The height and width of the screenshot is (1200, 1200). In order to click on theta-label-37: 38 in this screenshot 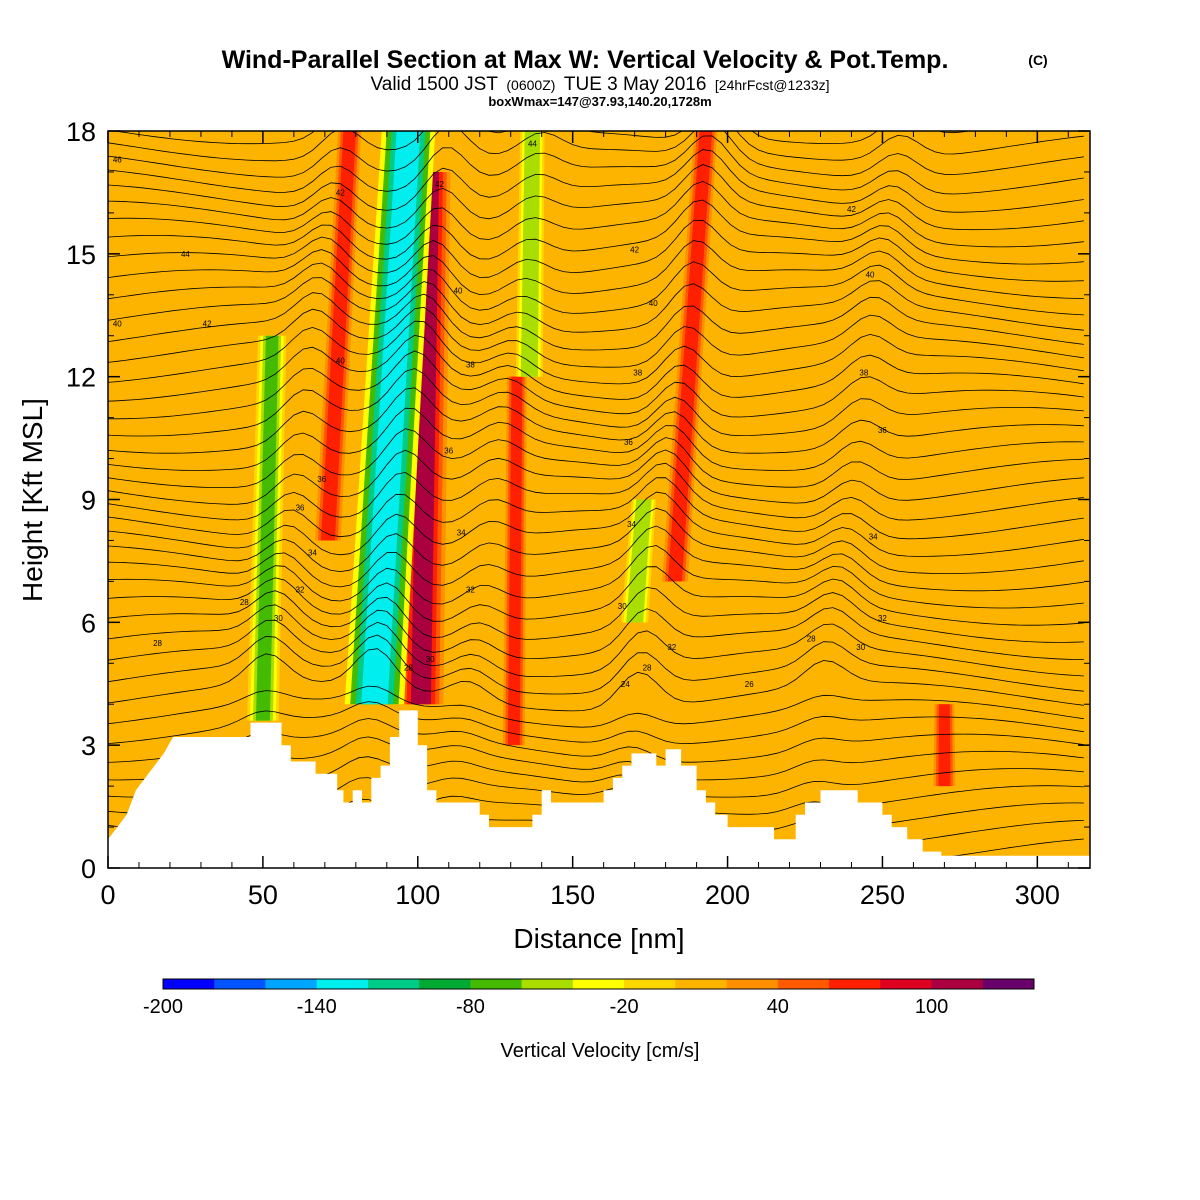, I will do `click(863, 373)`.